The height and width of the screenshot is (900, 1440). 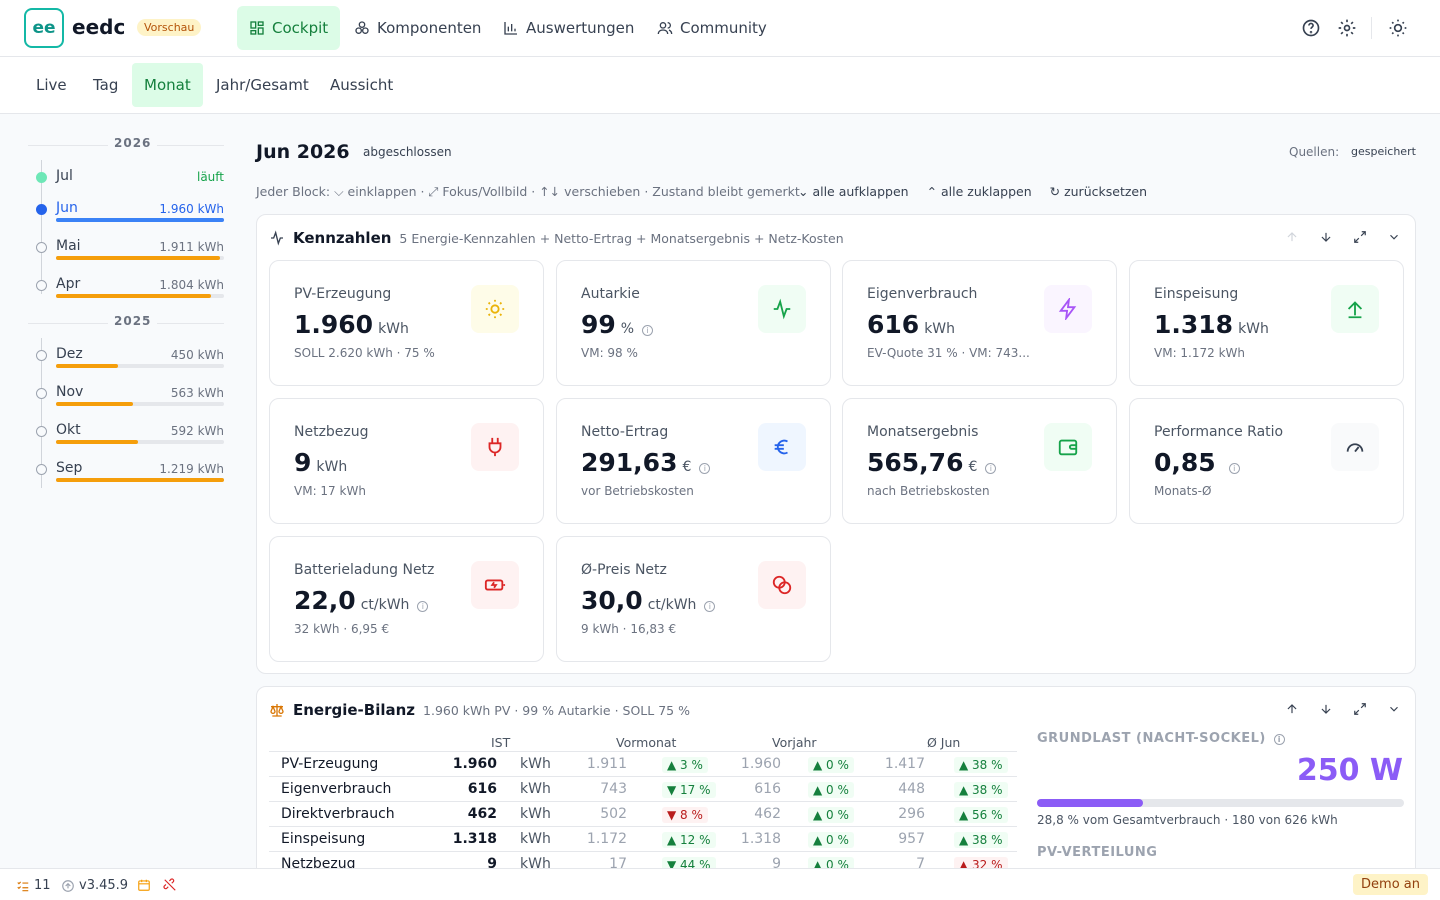 I want to click on tab-jahr-gesamt: Jahr/Gesamt, so click(x=262, y=85).